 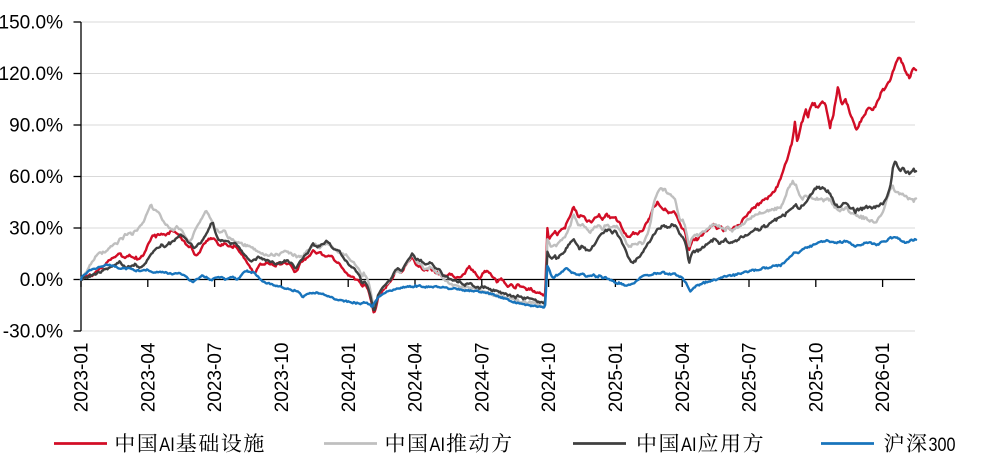 What do you see at coordinates (31, 74) in the screenshot?
I see `svg-text: 120.0%` at bounding box center [31, 74].